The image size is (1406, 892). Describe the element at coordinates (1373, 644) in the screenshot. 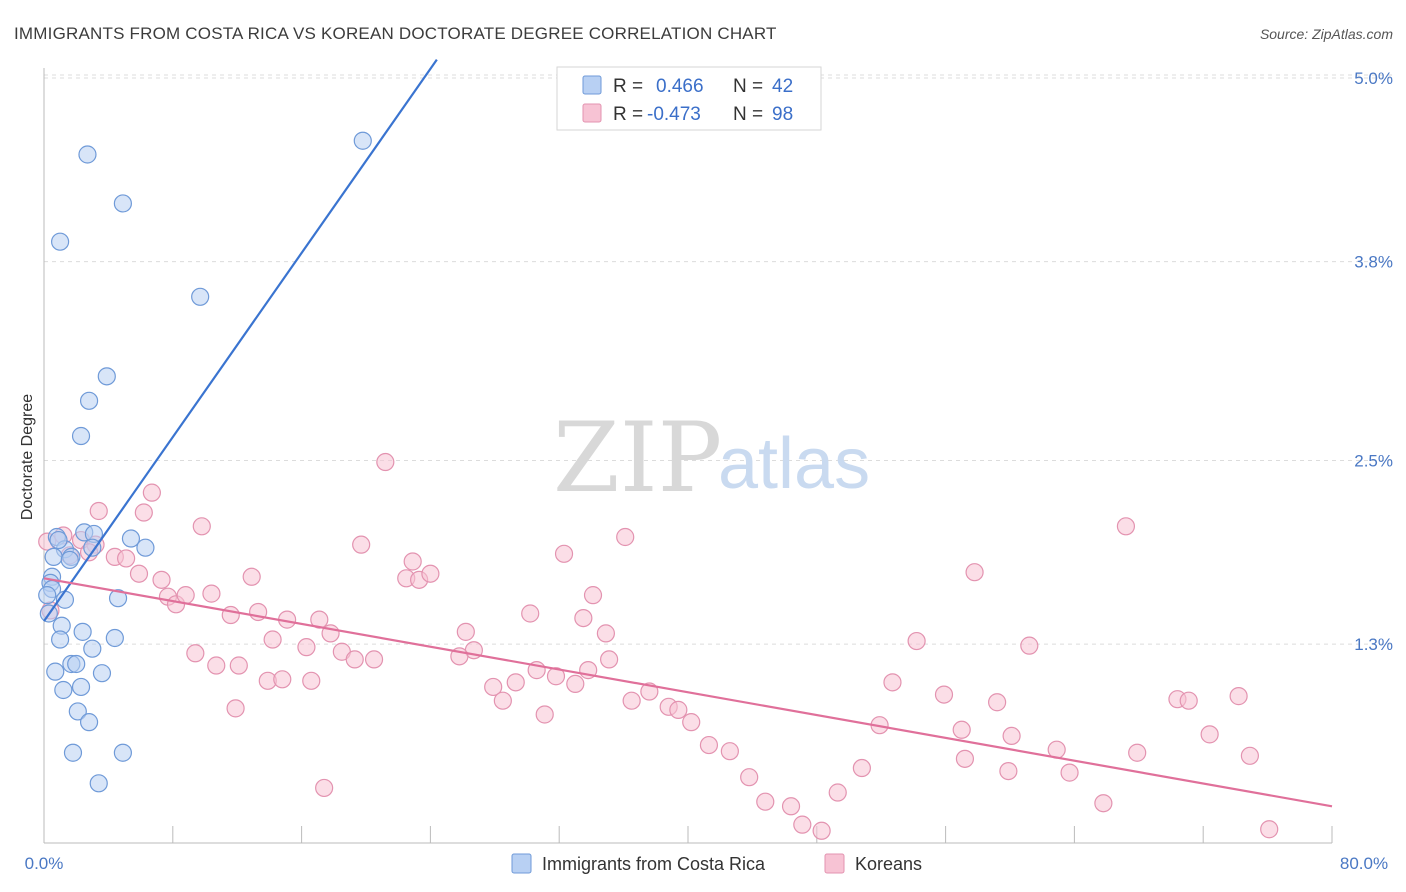

I see `y-tick-label-0: 1.3%` at that location.